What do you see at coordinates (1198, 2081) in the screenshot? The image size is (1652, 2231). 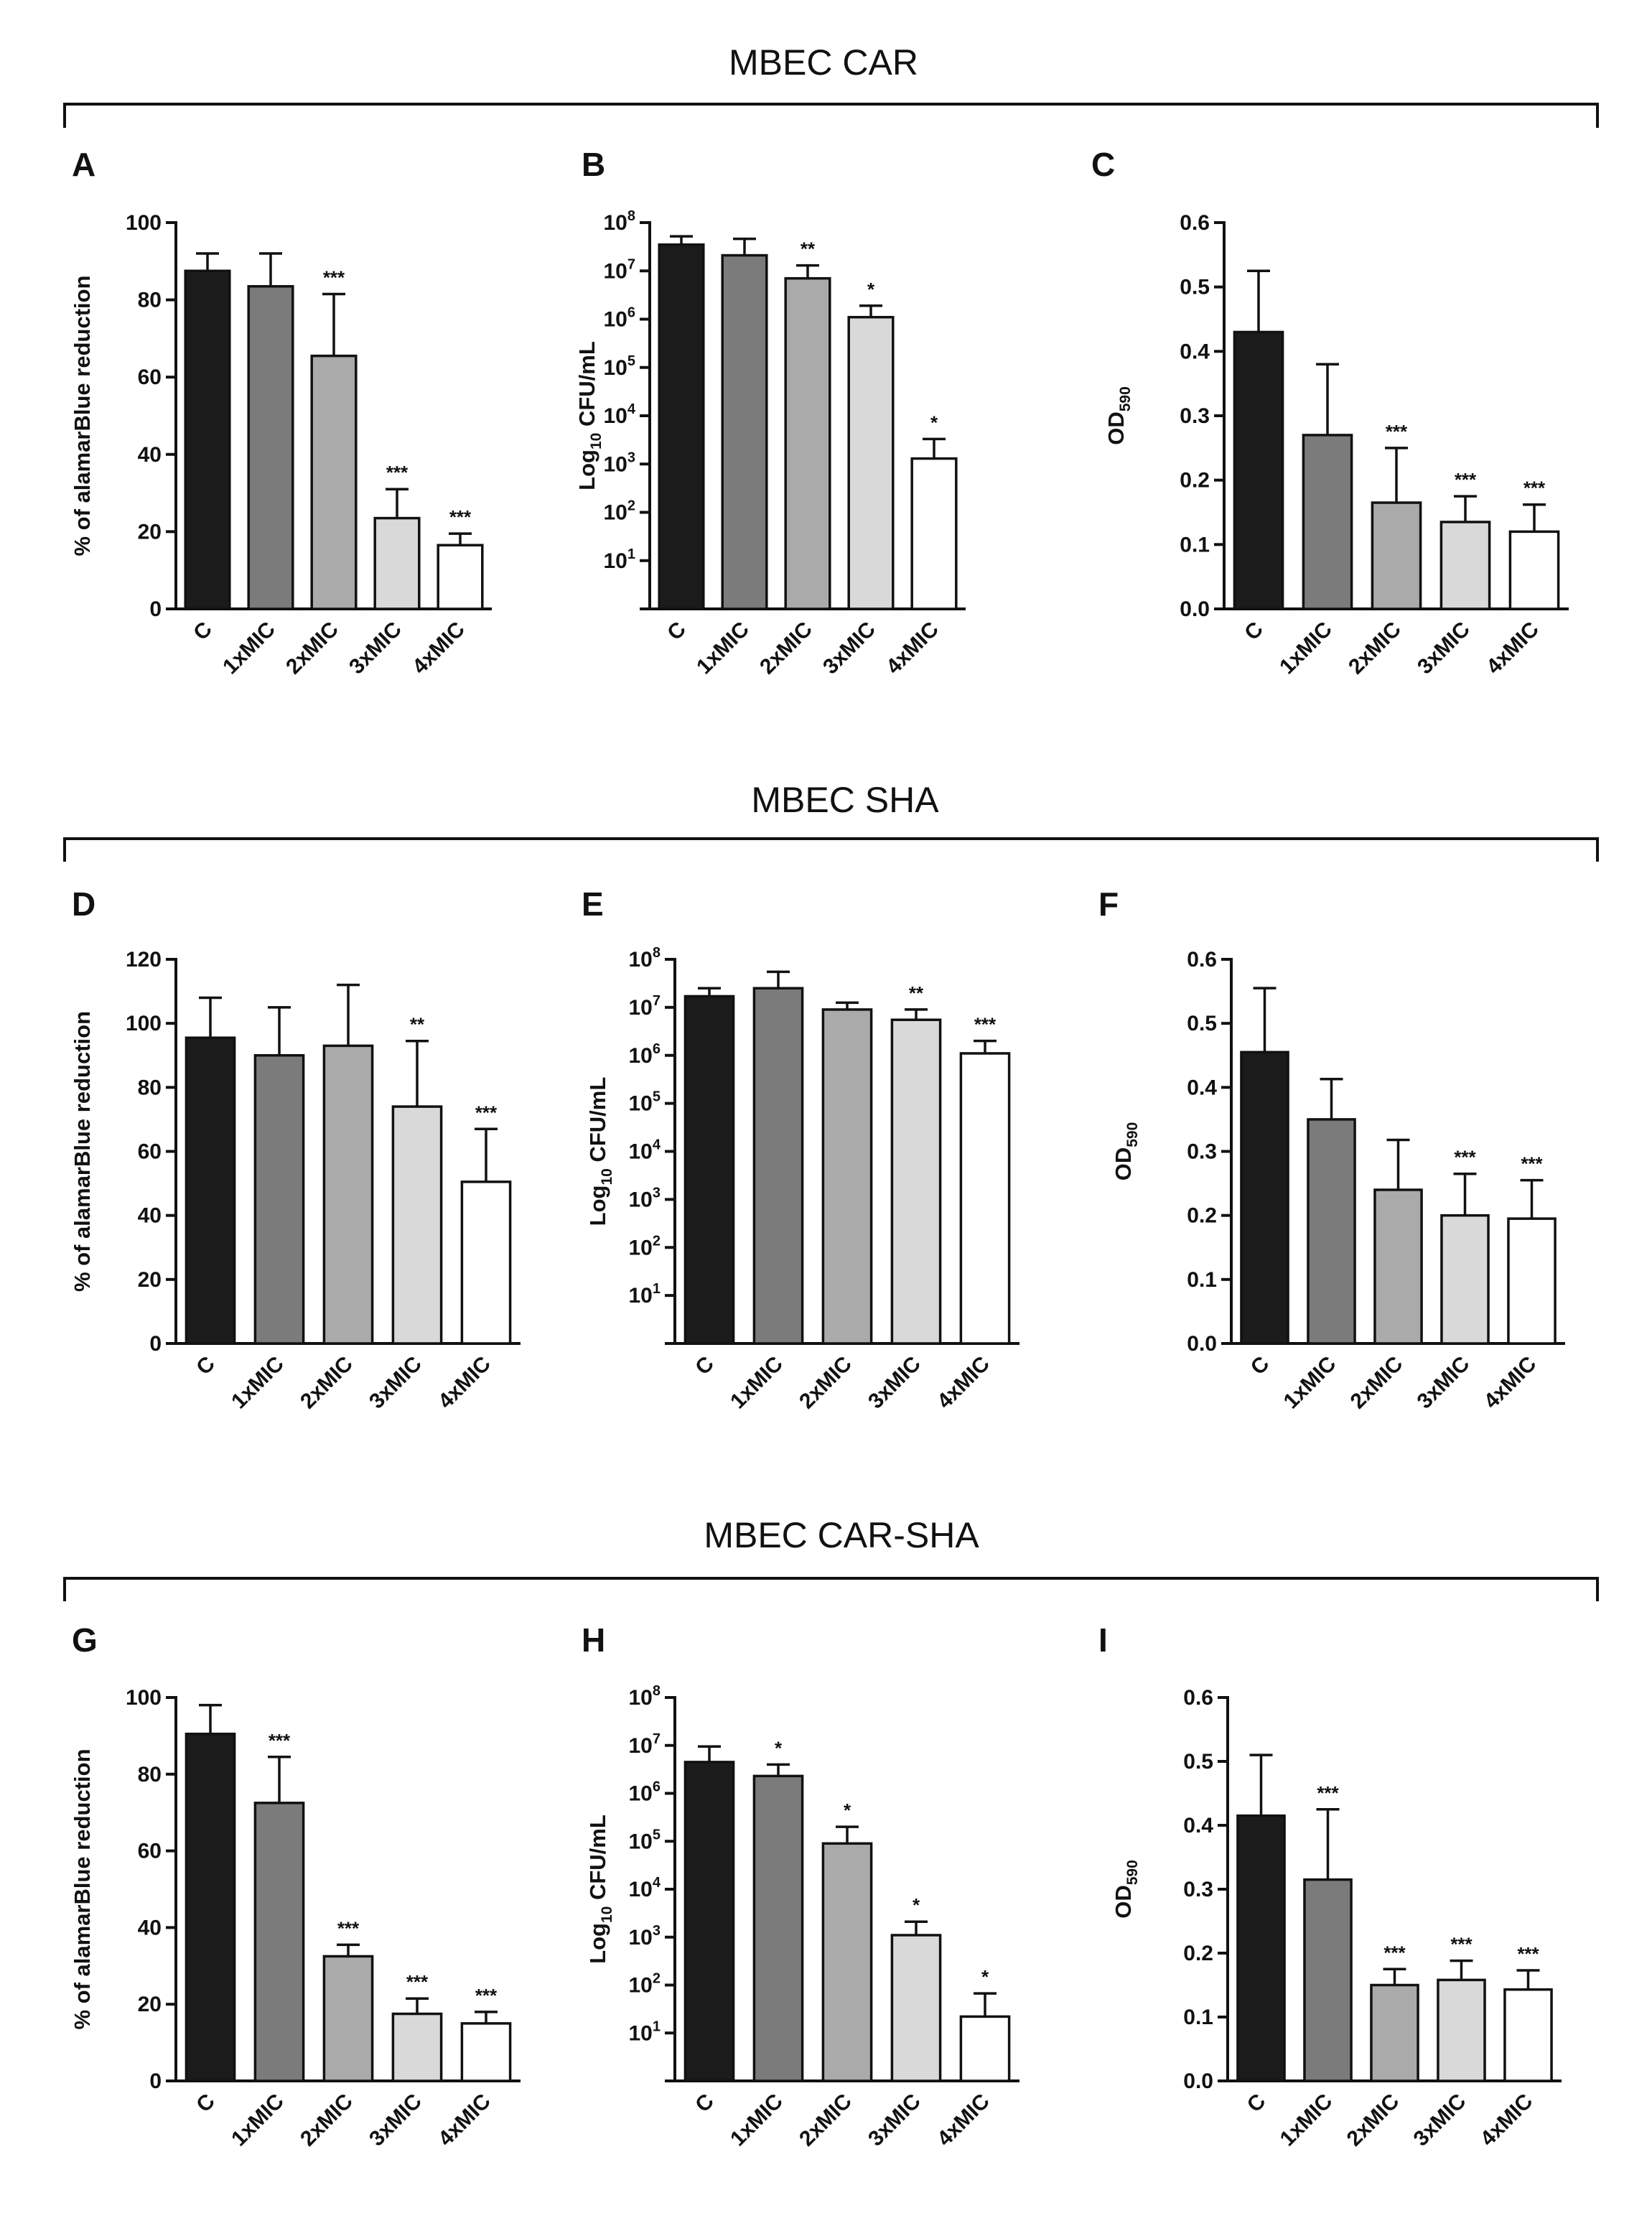 I see `y-tick-label: 0.0` at bounding box center [1198, 2081].